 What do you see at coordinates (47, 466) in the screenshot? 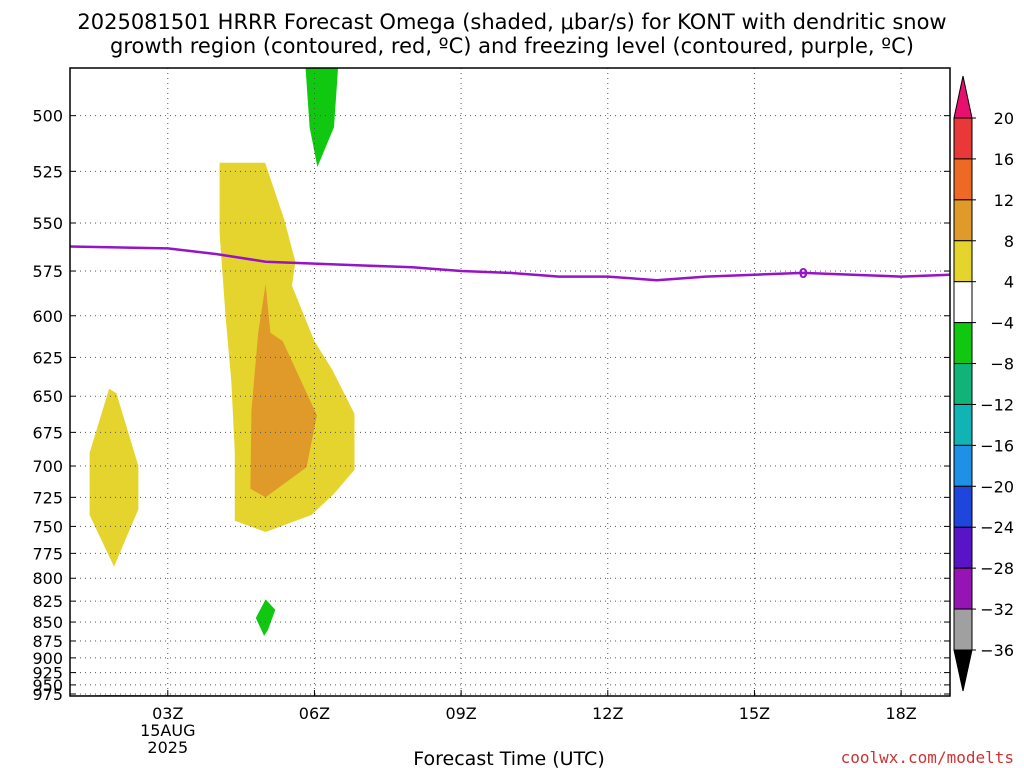
I see `y-tick-label: 700` at bounding box center [47, 466].